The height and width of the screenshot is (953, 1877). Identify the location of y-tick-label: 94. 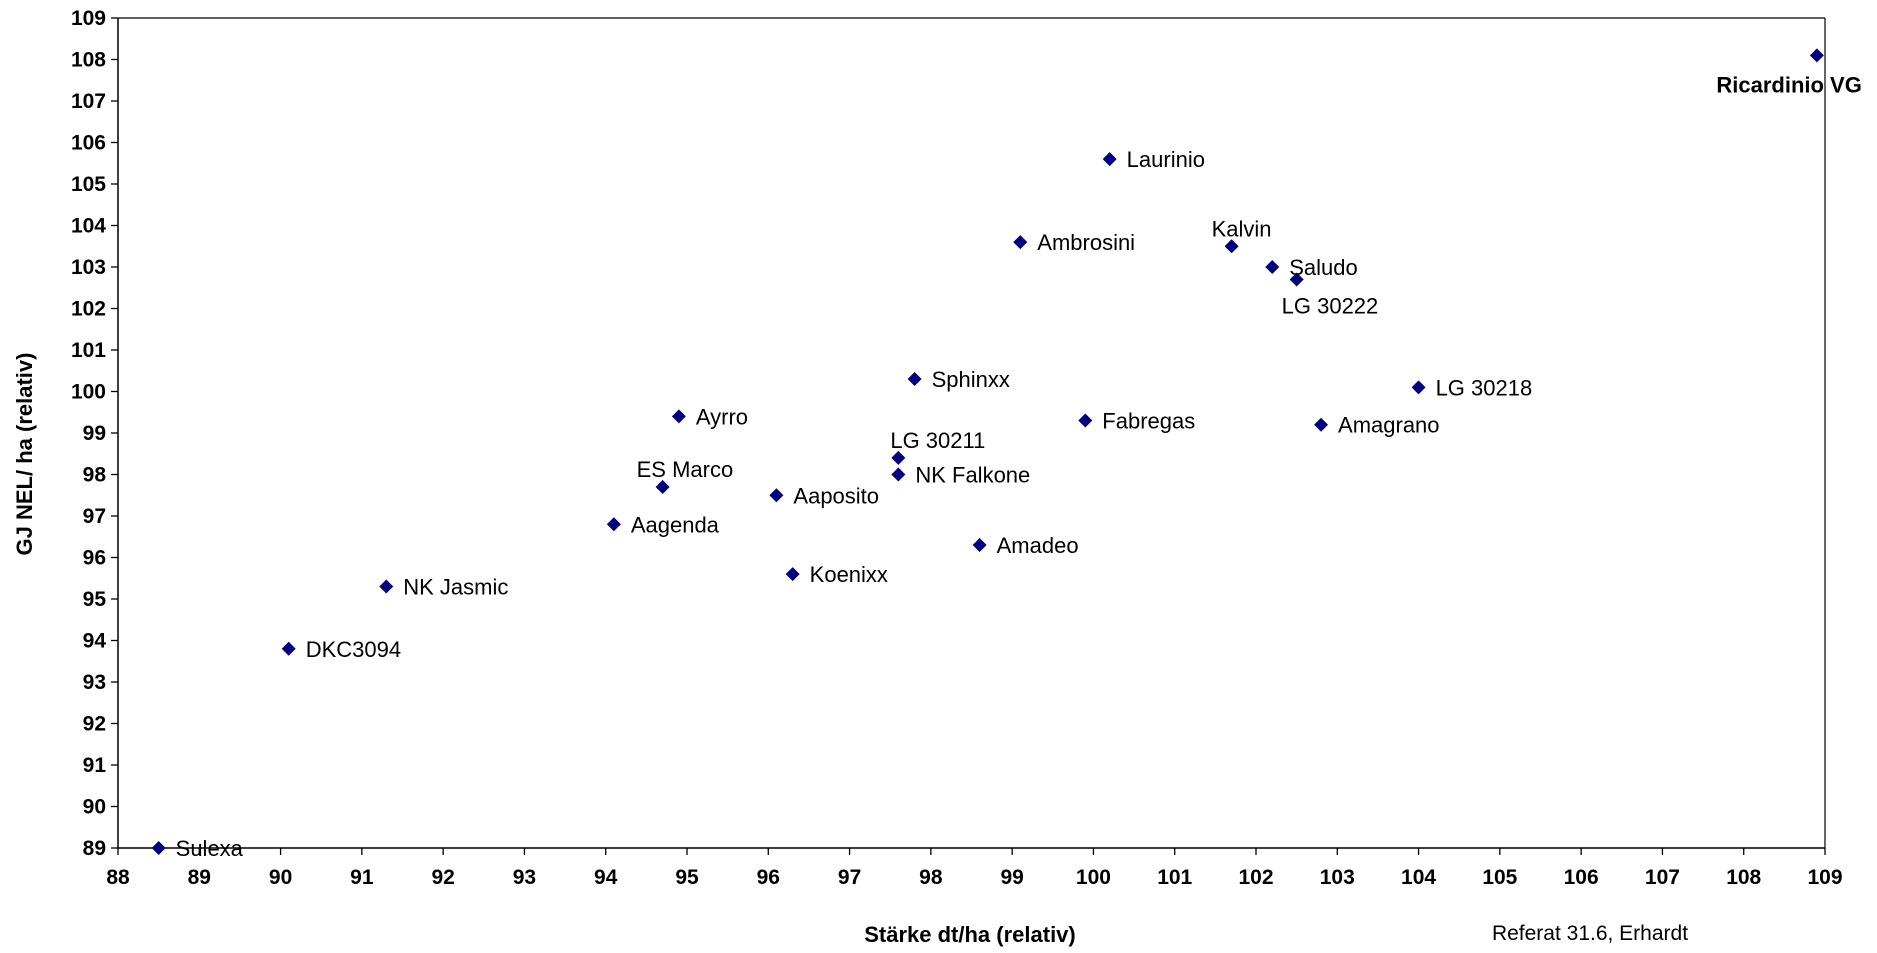
(95, 641).